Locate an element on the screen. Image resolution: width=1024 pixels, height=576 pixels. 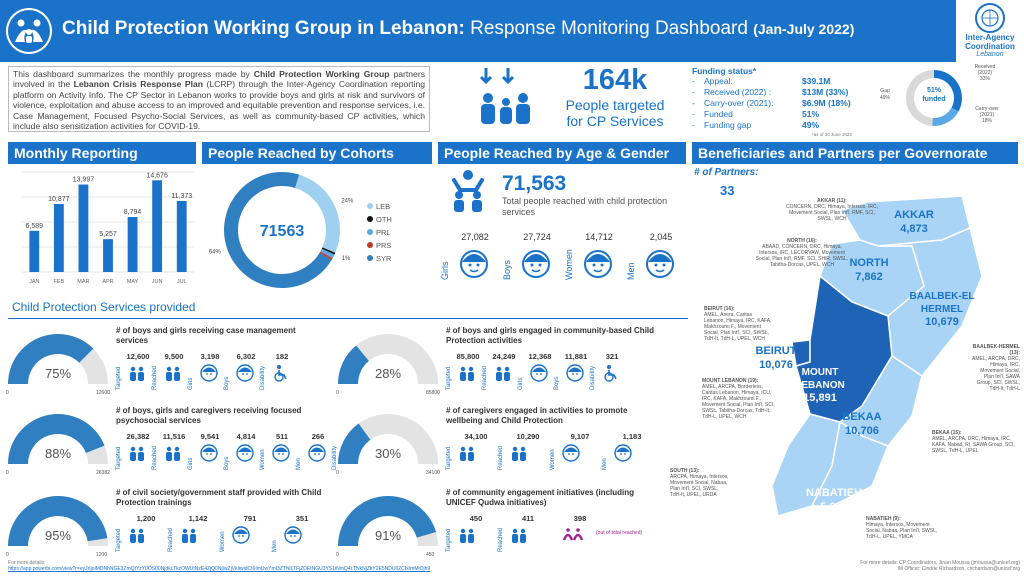
monthly-category-label: JAN is located at coordinates (34, 282).